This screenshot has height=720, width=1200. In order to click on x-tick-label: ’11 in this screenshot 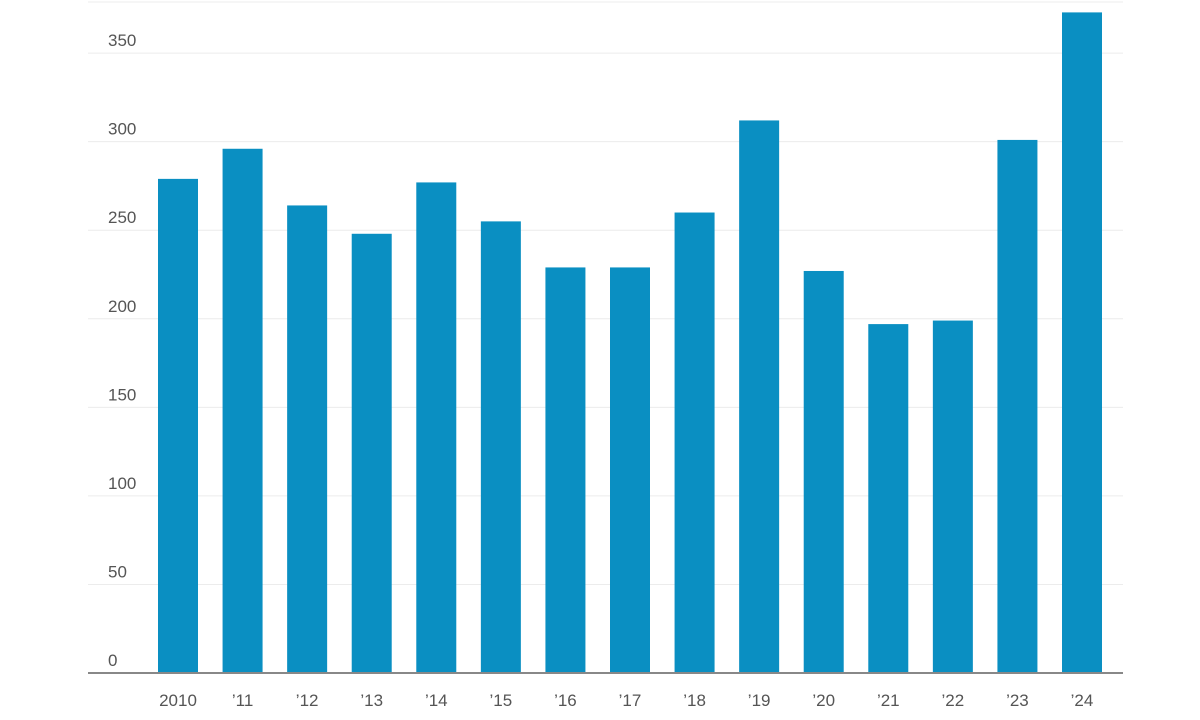, I will do `click(242, 700)`.